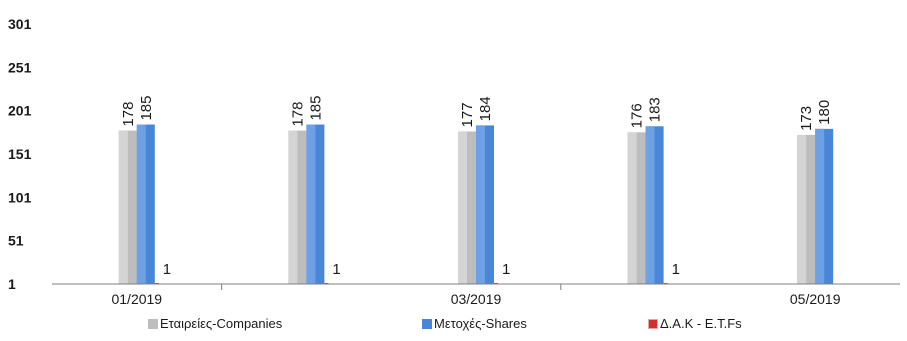 Image resolution: width=907 pixels, height=341 pixels. I want to click on legend-swatch-shares, so click(427, 323).